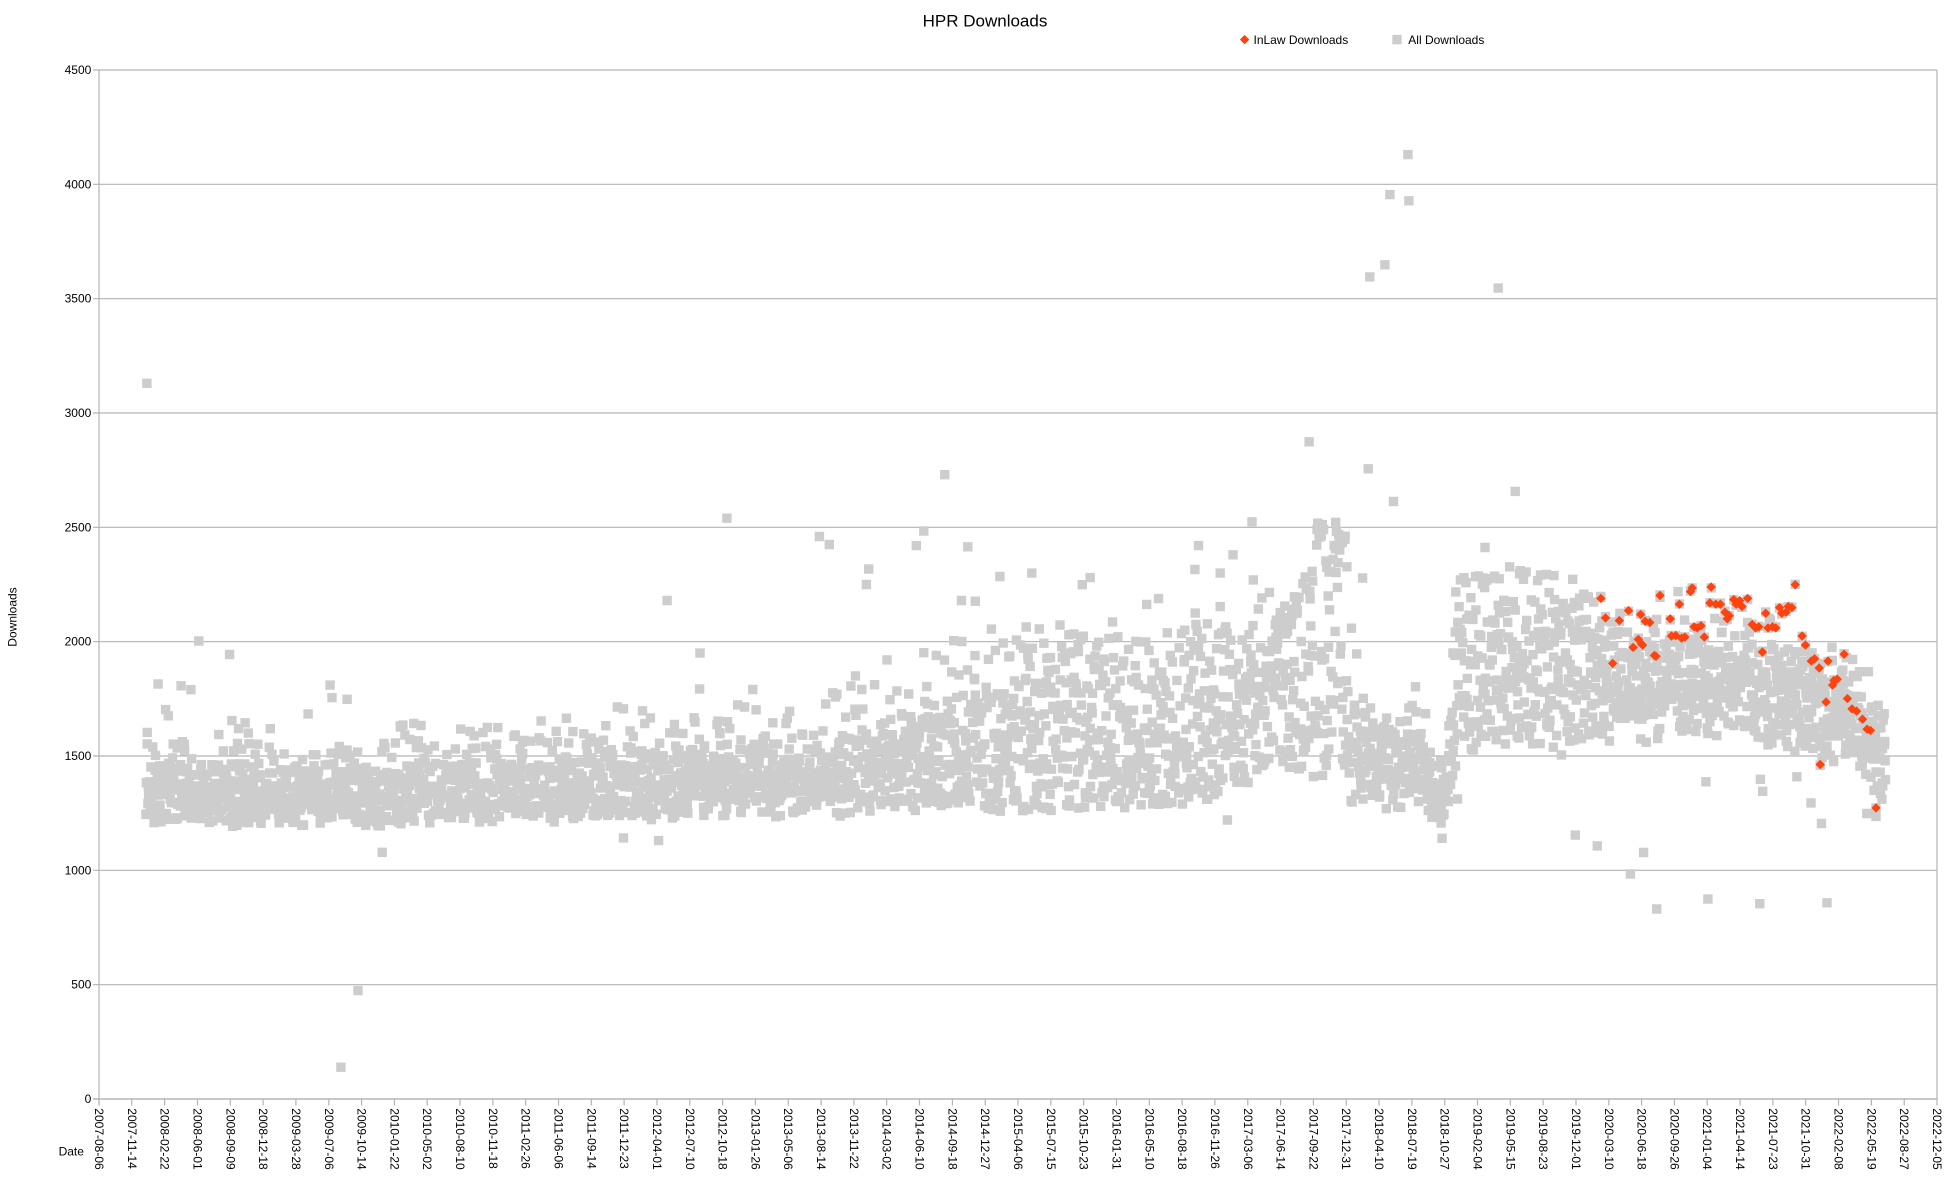 The height and width of the screenshot is (1191, 1954). Describe the element at coordinates (296, 1139) in the screenshot. I see `svg-text: 2009-03-28` at that location.